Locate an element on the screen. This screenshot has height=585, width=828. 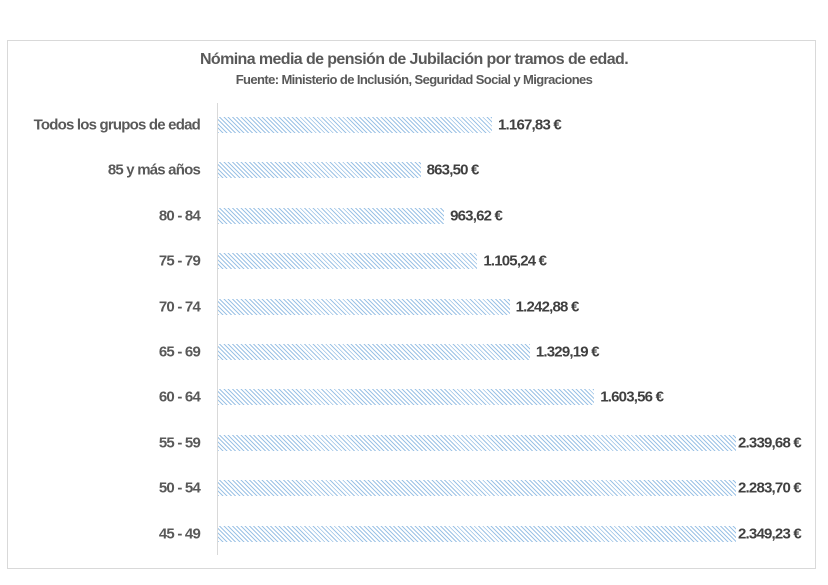
data-label: 1.167,83 € is located at coordinates (530, 125).